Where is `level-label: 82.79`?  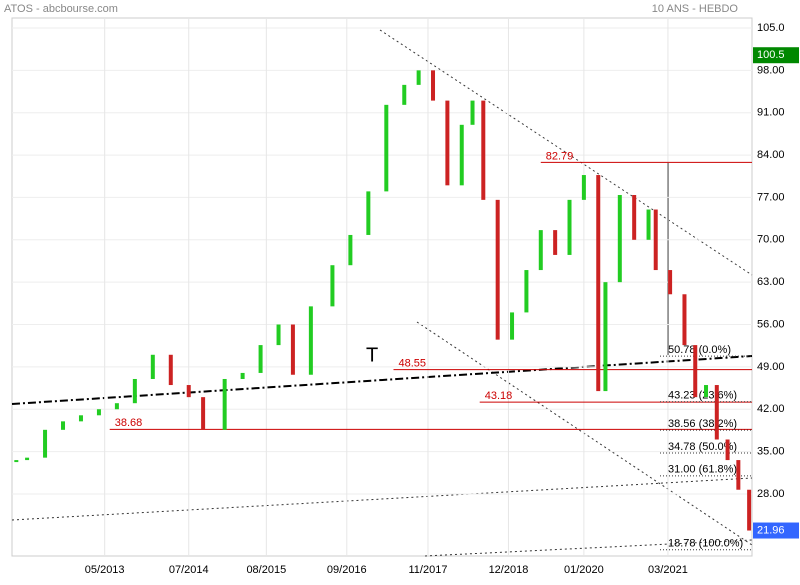
level-label: 82.79 is located at coordinates (560, 156).